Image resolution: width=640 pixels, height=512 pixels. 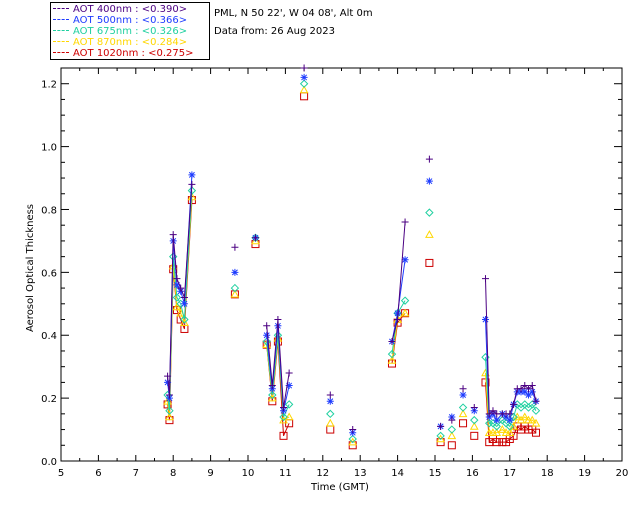 What do you see at coordinates (472, 473) in the screenshot?
I see `x-tick-label: 16` at bounding box center [472, 473].